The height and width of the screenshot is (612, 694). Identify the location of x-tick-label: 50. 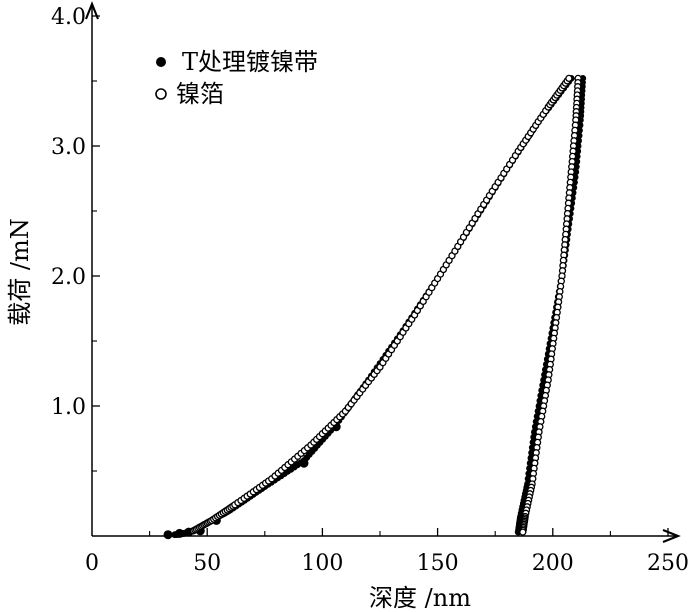
(207, 563).